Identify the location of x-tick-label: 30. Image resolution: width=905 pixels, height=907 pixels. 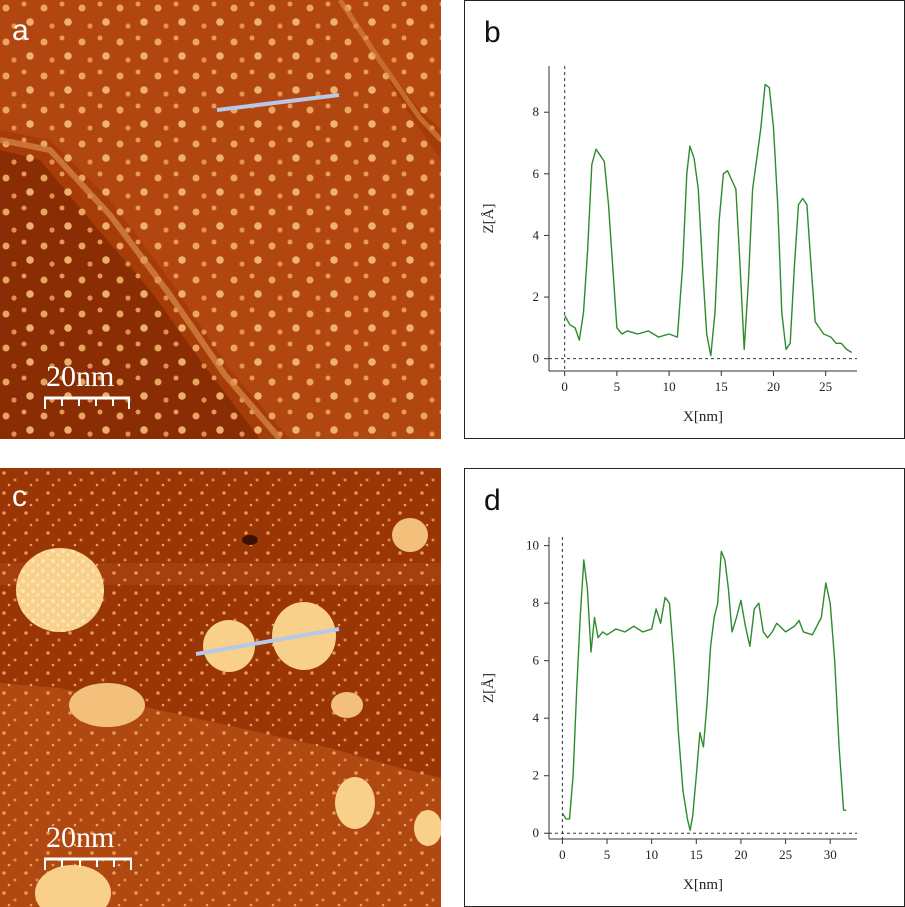
(830, 854).